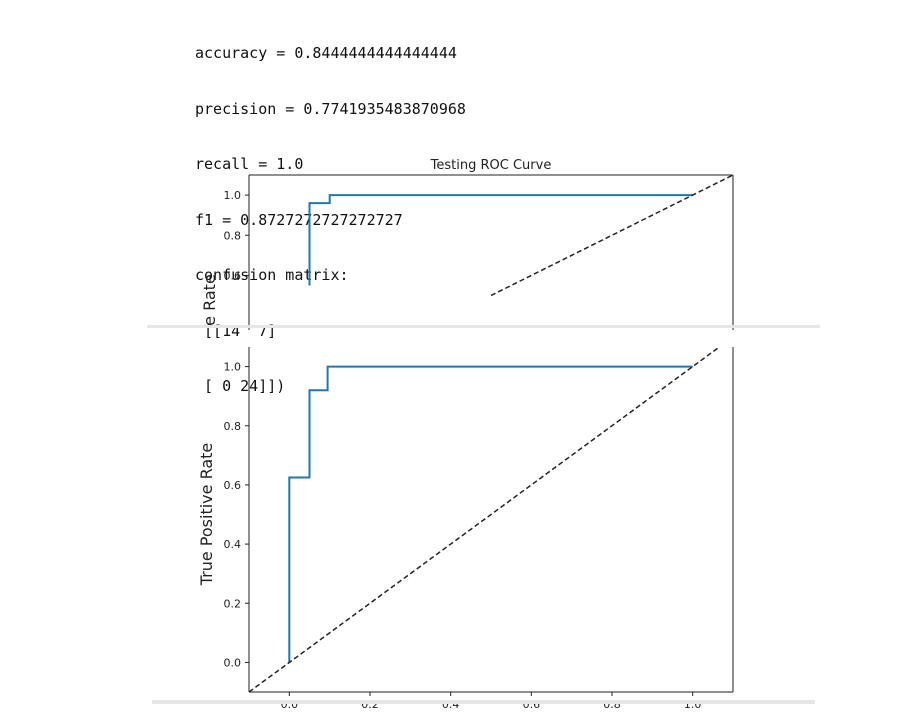  What do you see at coordinates (299, 219) in the screenshot?
I see `output-line-f1: f1 = 0.8727272727272727` at bounding box center [299, 219].